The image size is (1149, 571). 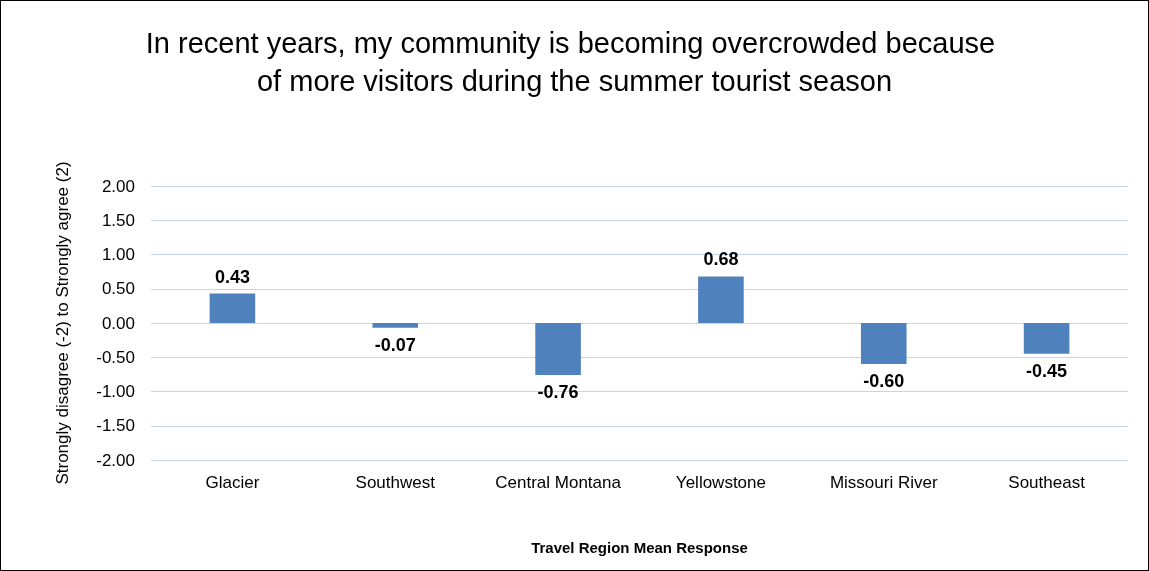 What do you see at coordinates (115, 426) in the screenshot?
I see `y-tick-label: -1.50` at bounding box center [115, 426].